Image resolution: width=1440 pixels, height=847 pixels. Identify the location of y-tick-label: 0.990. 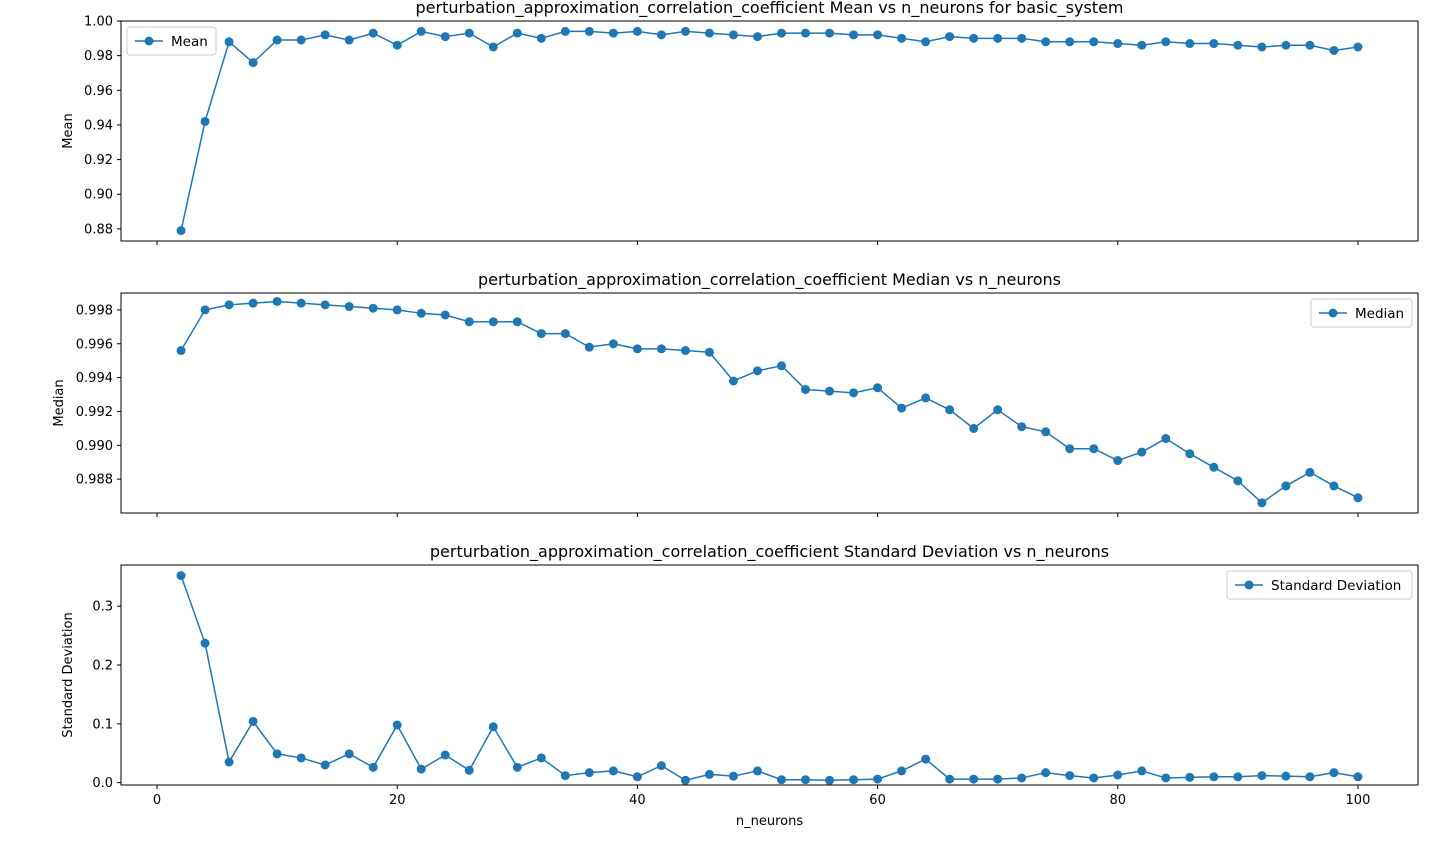
(94, 446).